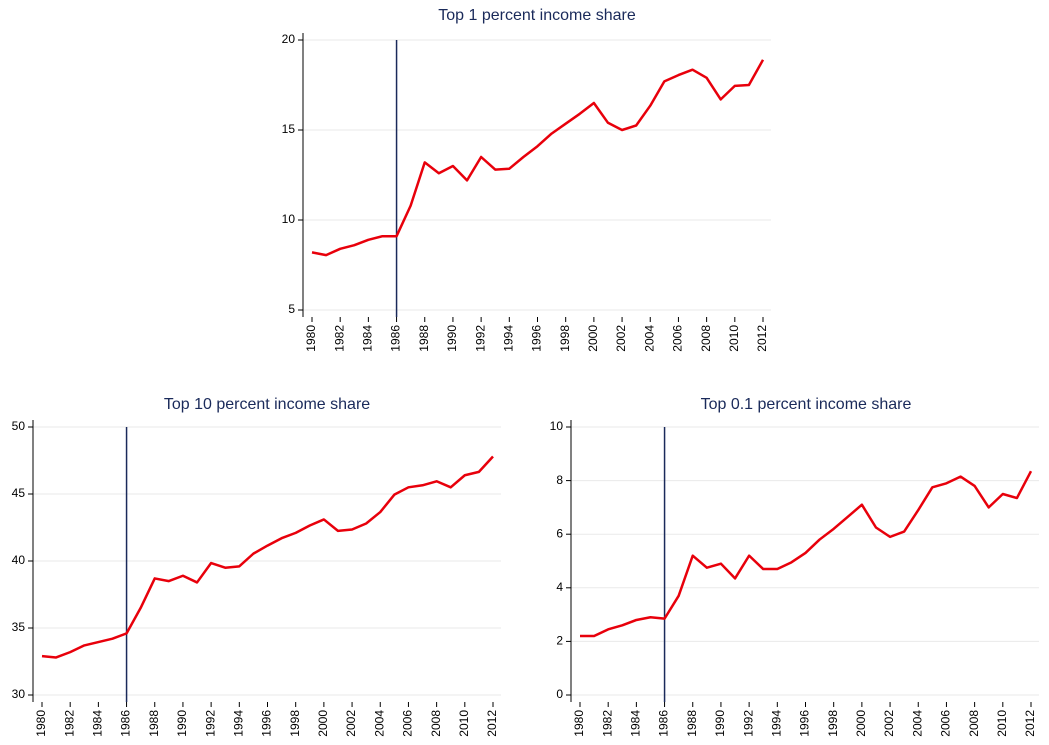 The image size is (1049, 745). I want to click on y-tick-label: 5, so click(291, 309).